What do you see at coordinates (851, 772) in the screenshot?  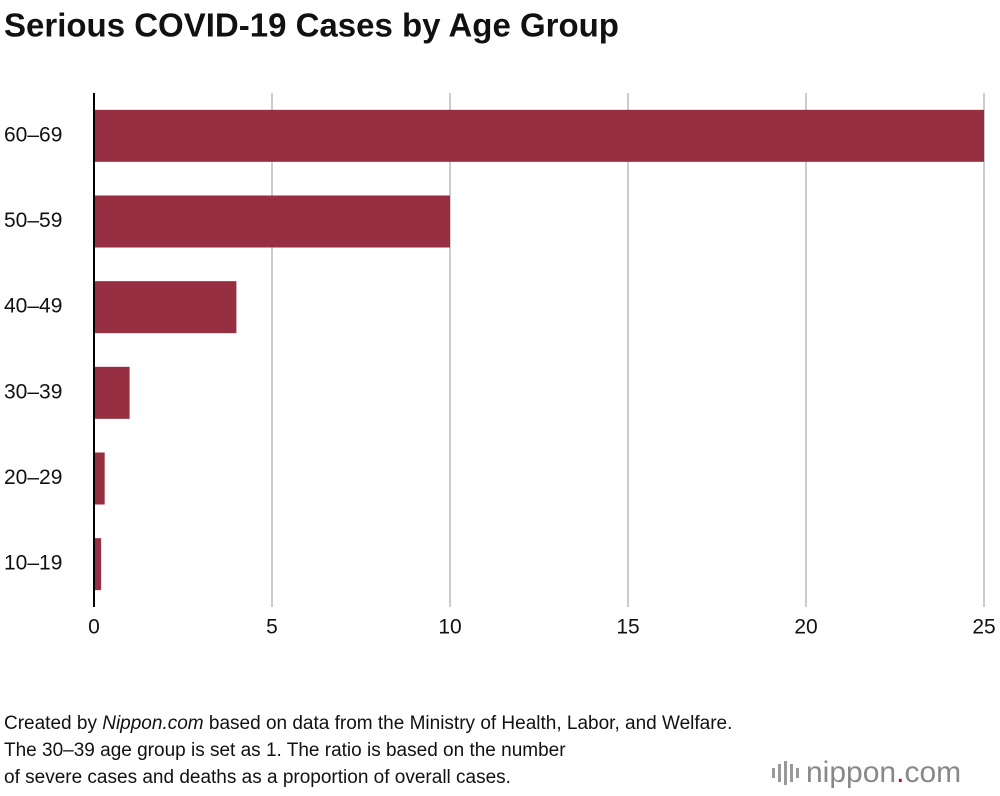 I see `logo-text: nippon` at bounding box center [851, 772].